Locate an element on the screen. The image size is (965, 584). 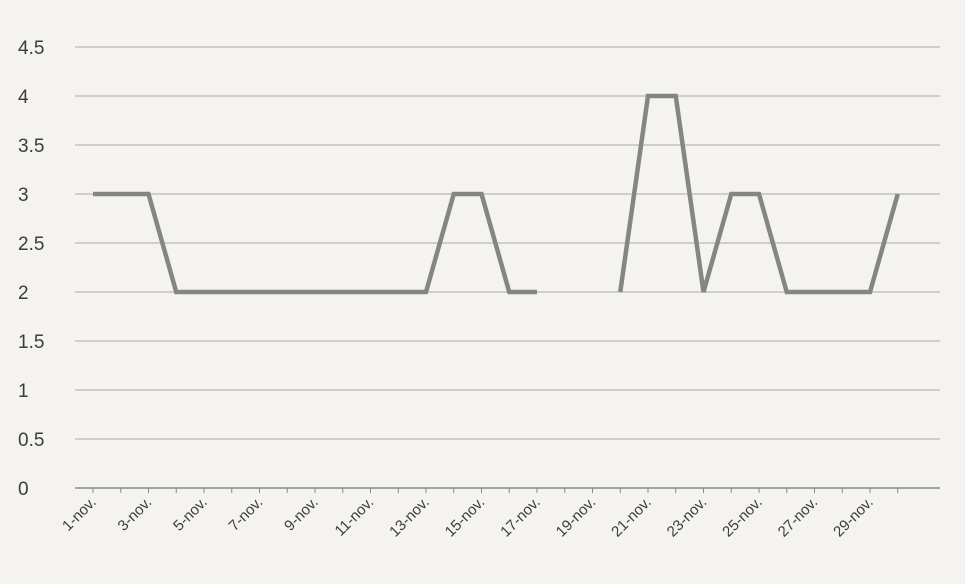
x-tick-label: 21-nov. is located at coordinates (631, 517).